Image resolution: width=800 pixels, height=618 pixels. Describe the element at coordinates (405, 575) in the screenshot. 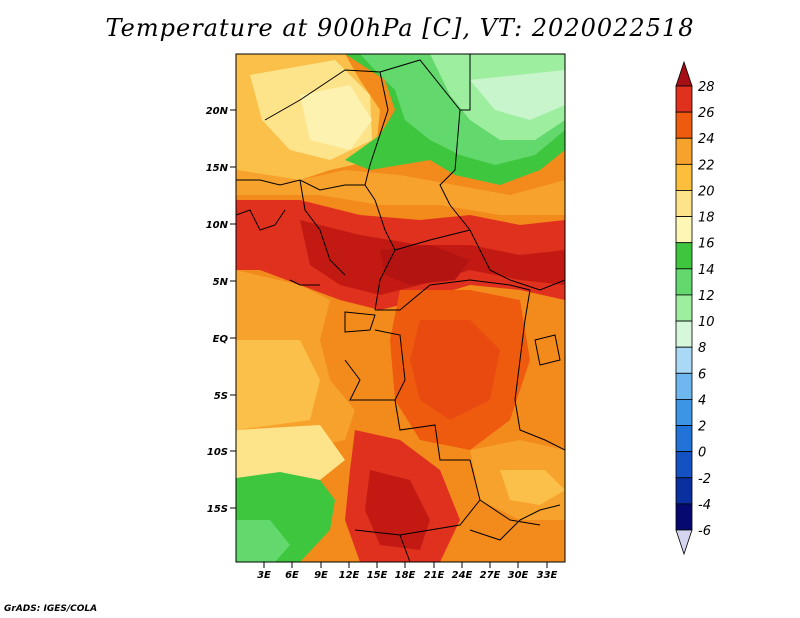

I see `lon-tick-label: 18E` at that location.